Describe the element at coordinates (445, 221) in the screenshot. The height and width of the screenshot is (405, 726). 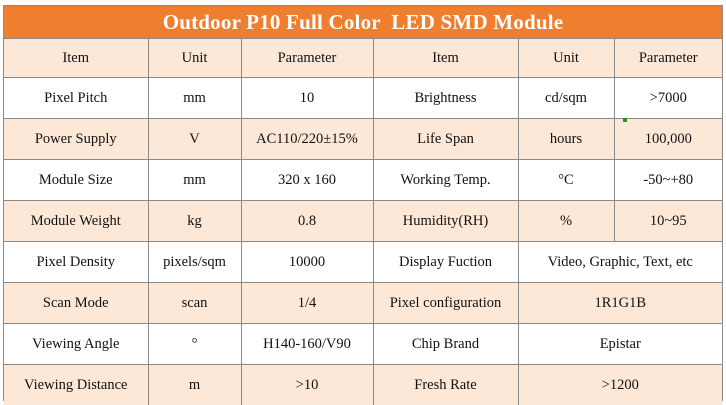
I see `item-cell: Humidity(RH)` at that location.